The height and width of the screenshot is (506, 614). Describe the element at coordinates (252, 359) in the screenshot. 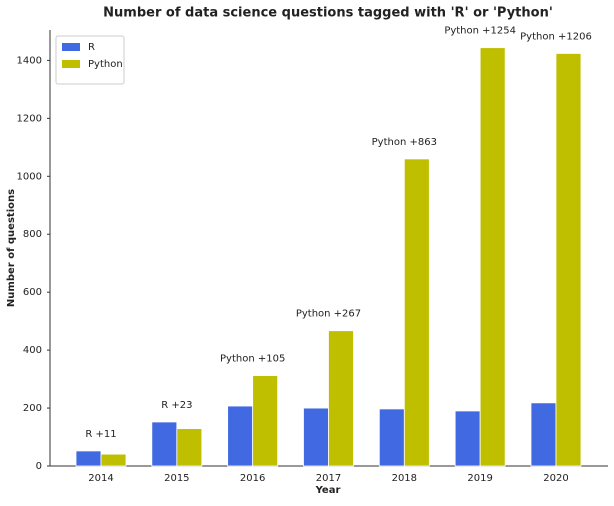

I see `annotation: Python +105` at that location.